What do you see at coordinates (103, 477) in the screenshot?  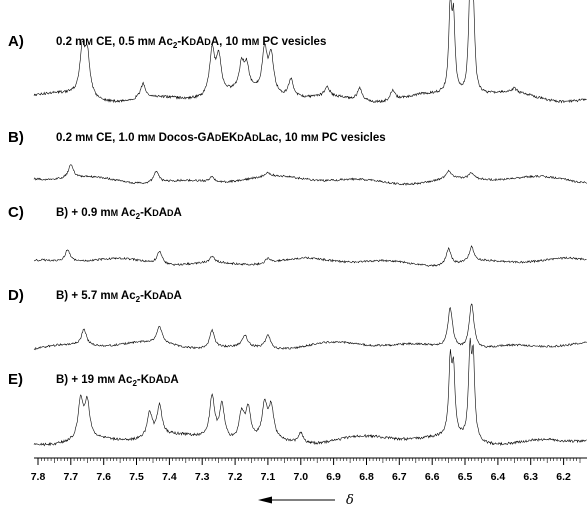 I see `x-tick-label: 7.6` at bounding box center [103, 477].